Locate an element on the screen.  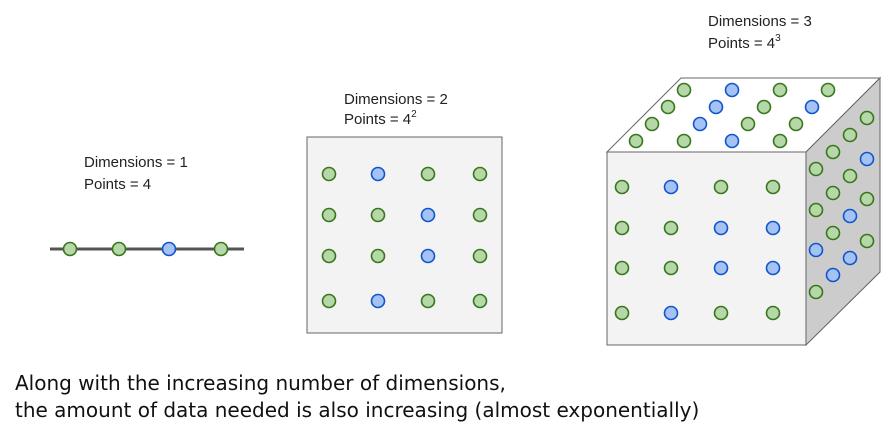
panel-1d: Dimensions = 1 Points = 4 is located at coordinates (147, 205).